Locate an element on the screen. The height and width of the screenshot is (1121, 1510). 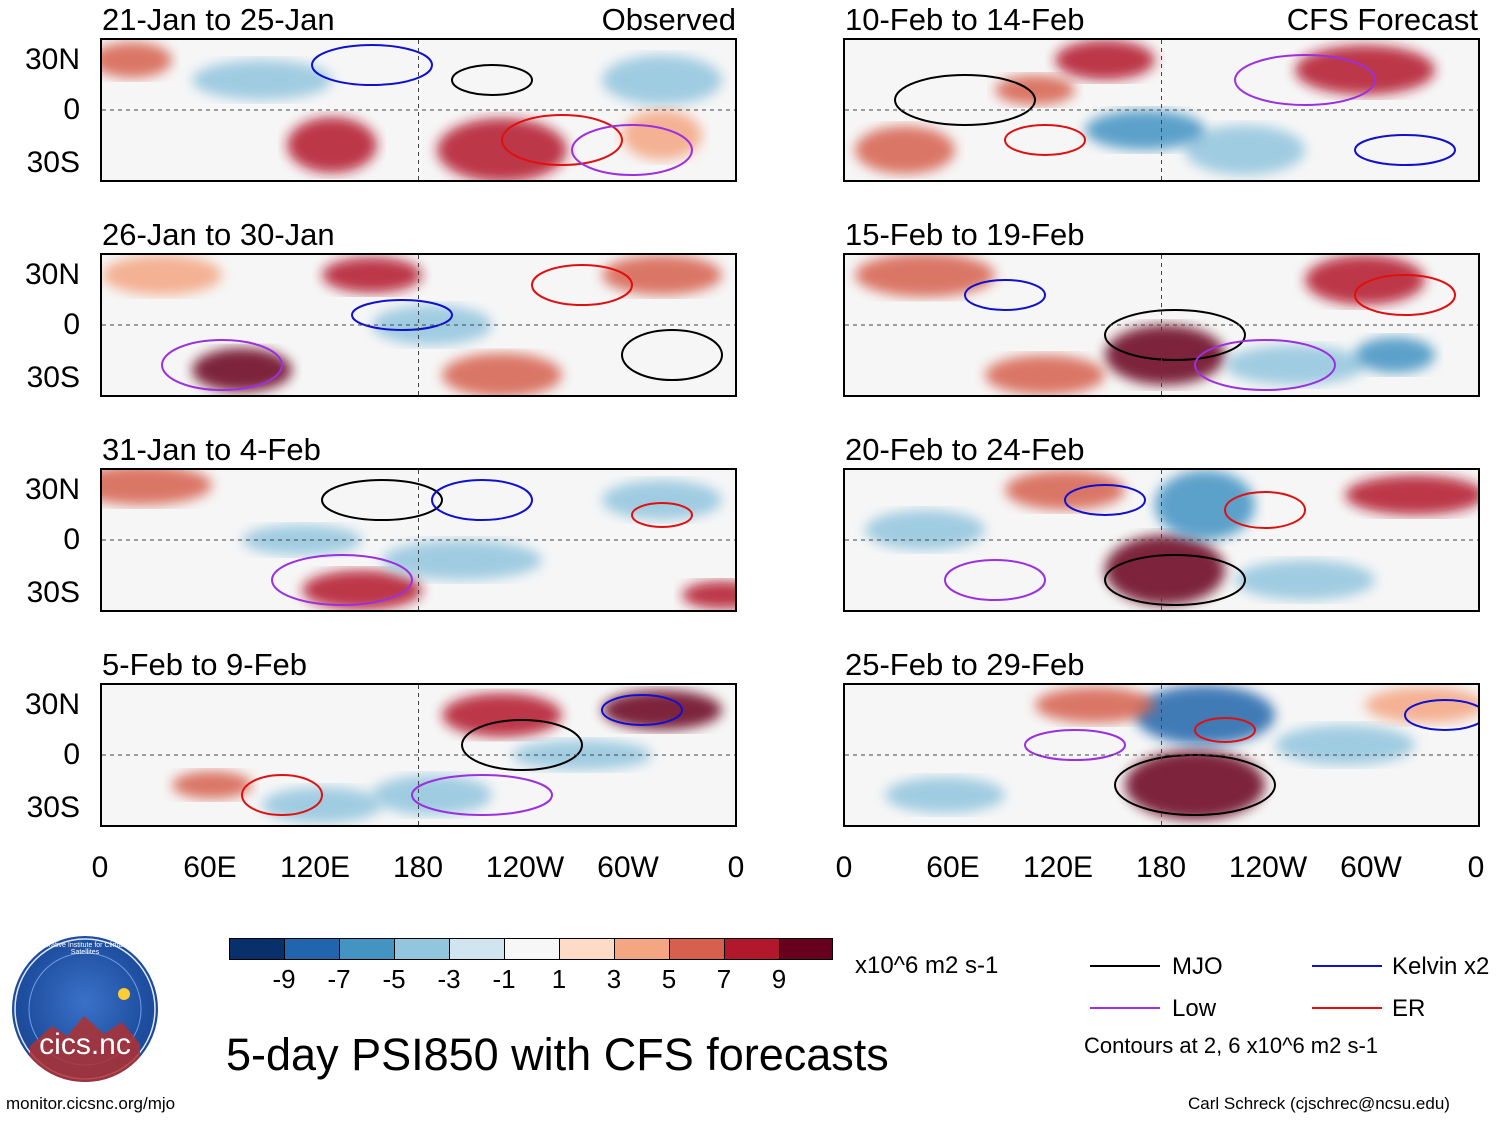
panel-title-obs-4: 5-Feb to 9-Feb is located at coordinates (205, 664).